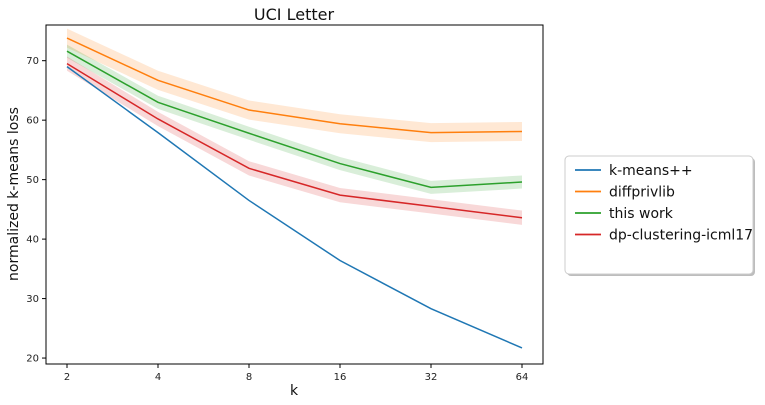  What do you see at coordinates (67, 377) in the screenshot?
I see `x-tick-label: 2` at bounding box center [67, 377].